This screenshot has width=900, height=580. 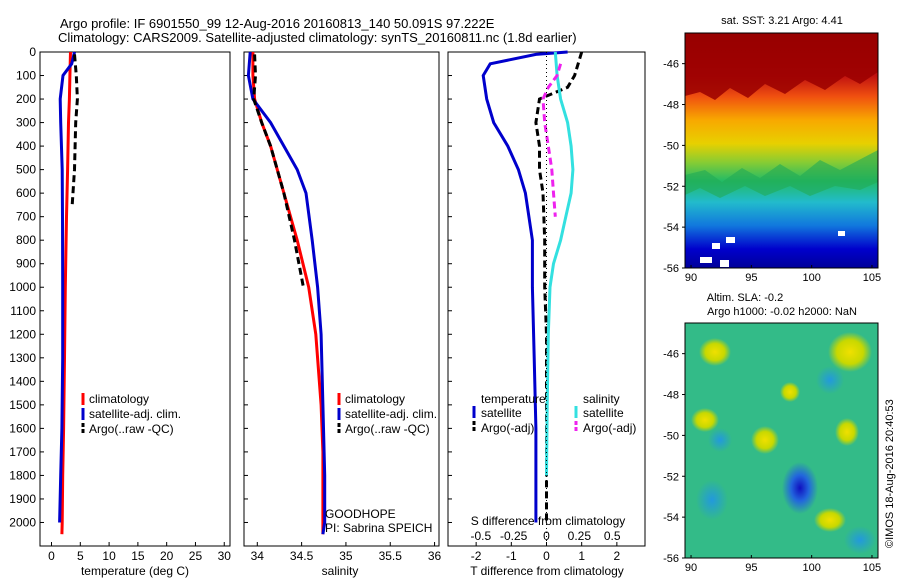 What do you see at coordinates (109, 556) in the screenshot?
I see `x-tick-label: 10` at bounding box center [109, 556].